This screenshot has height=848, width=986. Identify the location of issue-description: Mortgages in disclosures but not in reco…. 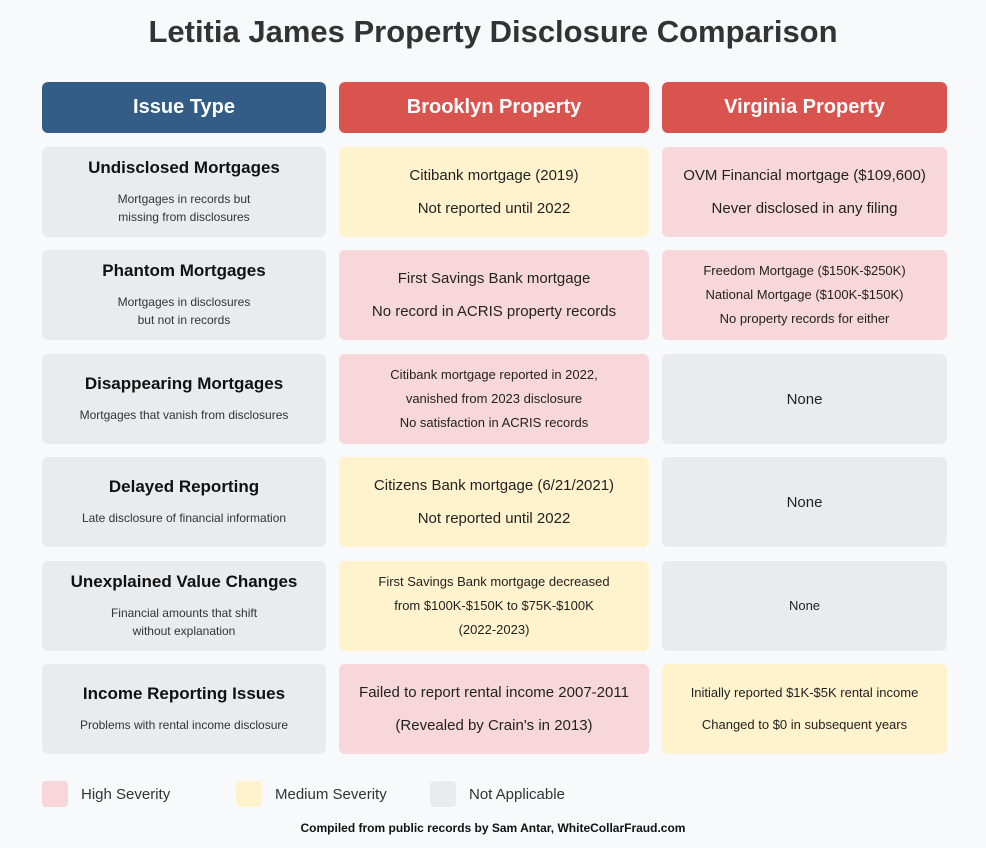
(184, 311).